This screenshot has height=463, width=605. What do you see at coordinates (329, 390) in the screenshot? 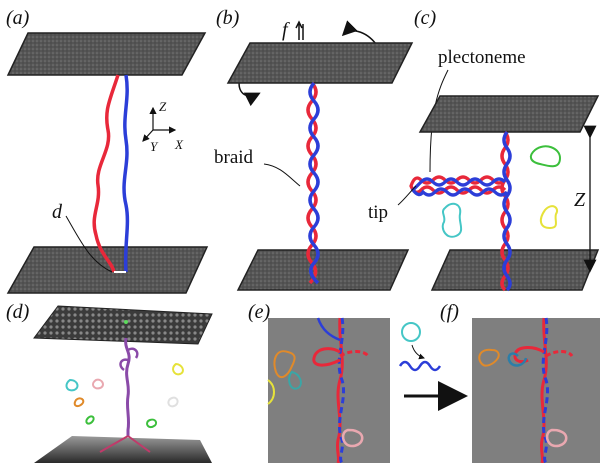
I see `sim-snapshot-e` at bounding box center [329, 390].